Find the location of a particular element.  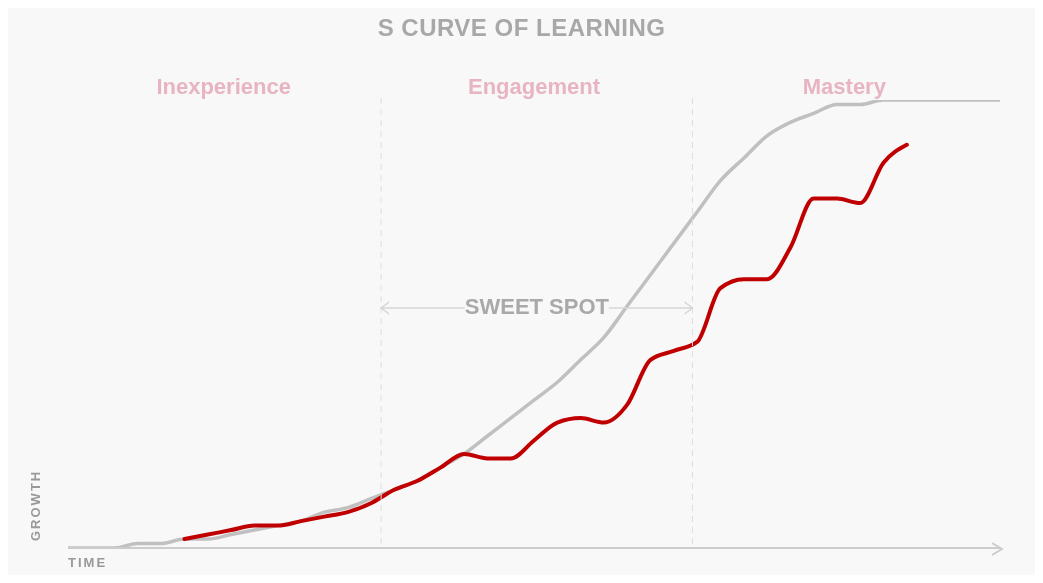

chart-title: S CURVE OF LEARNING is located at coordinates (521, 28).